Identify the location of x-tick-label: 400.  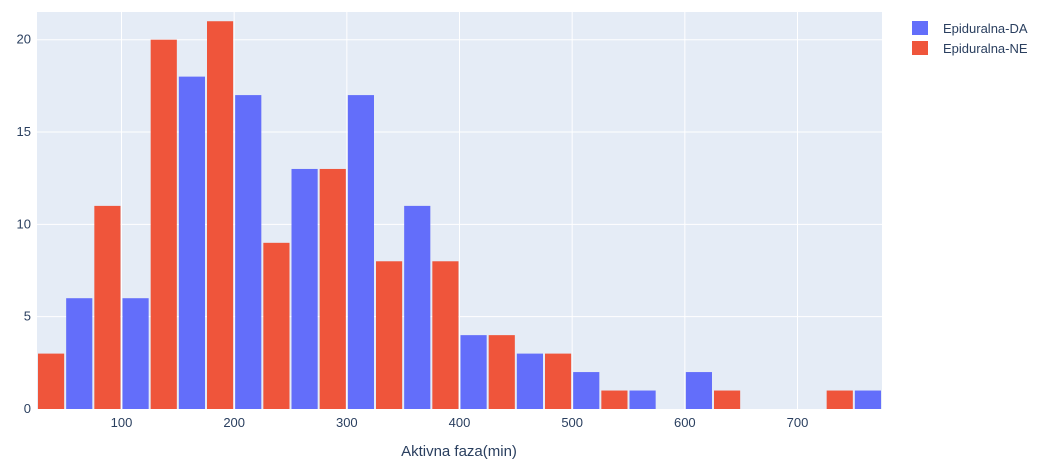
(460, 422).